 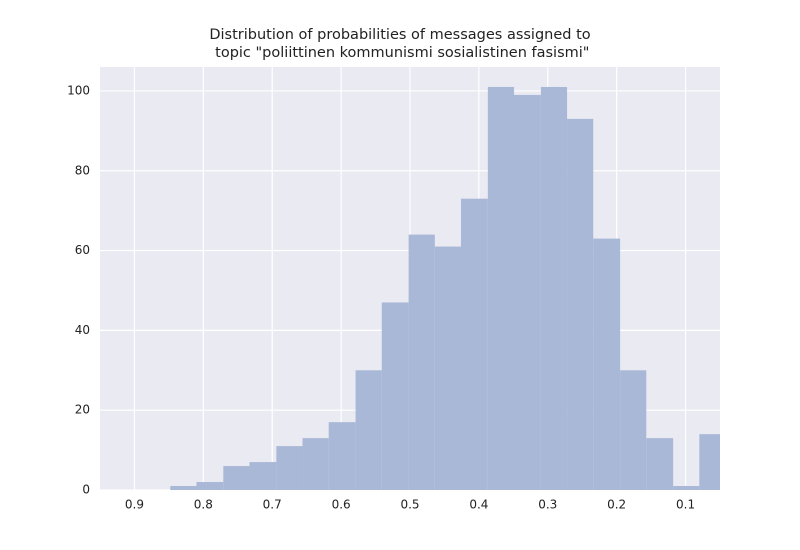 I want to click on y-tick-label: 20, so click(x=82, y=410).